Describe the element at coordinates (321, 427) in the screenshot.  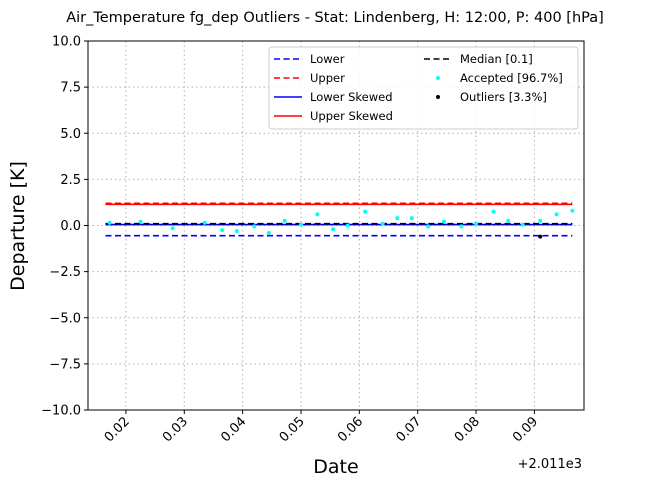
I see `x-axis-ticks: 0.02 0.03 0.04 0.05 0.06 0.07 0.08 0.09` at that location.